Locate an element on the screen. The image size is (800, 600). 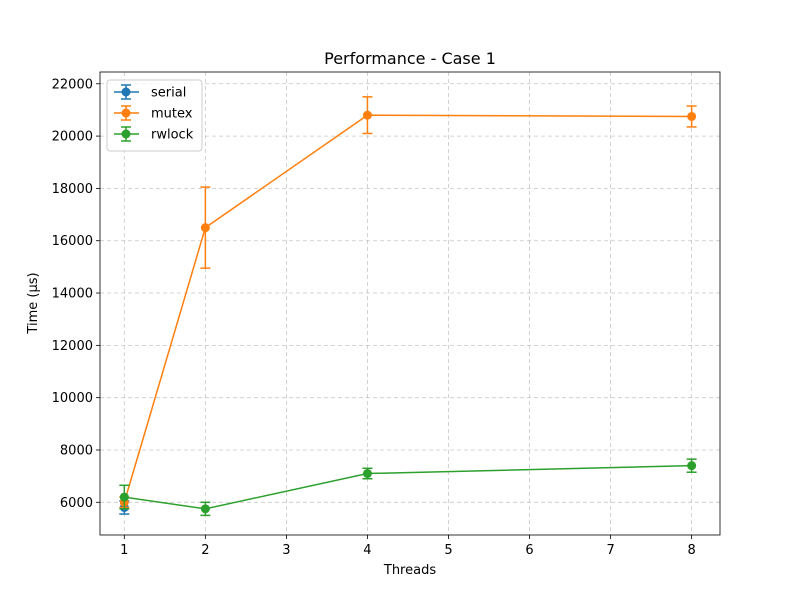
series-rwlock is located at coordinates (408, 487).